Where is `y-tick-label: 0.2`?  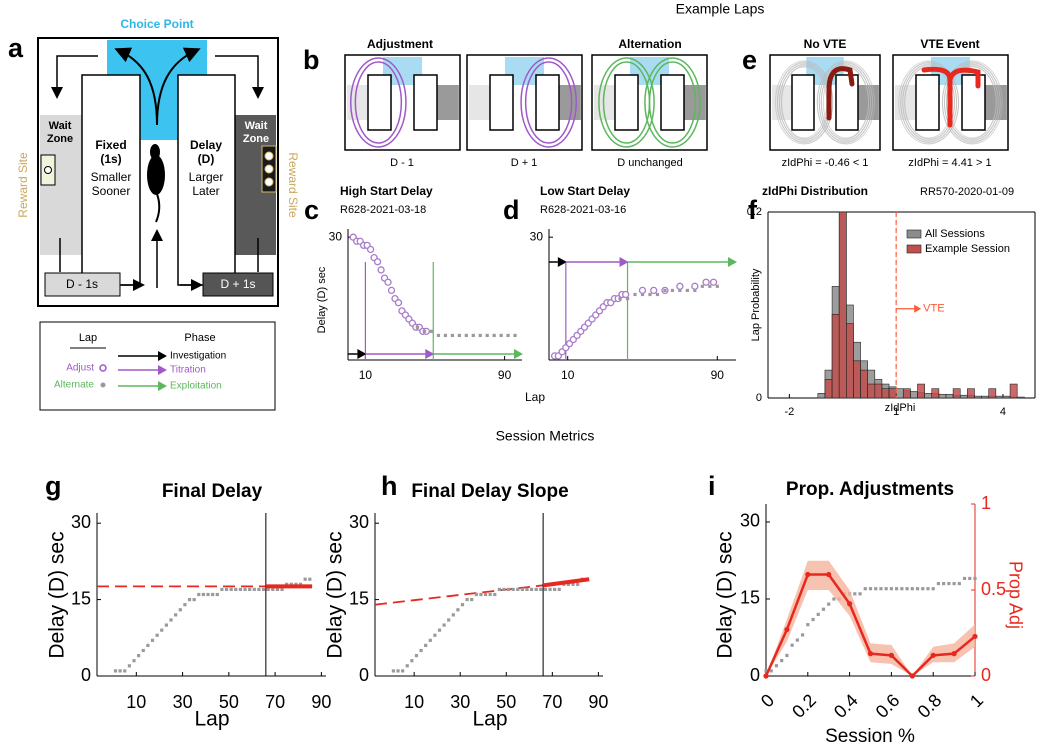 y-tick-label: 0.2 is located at coordinates (754, 212).